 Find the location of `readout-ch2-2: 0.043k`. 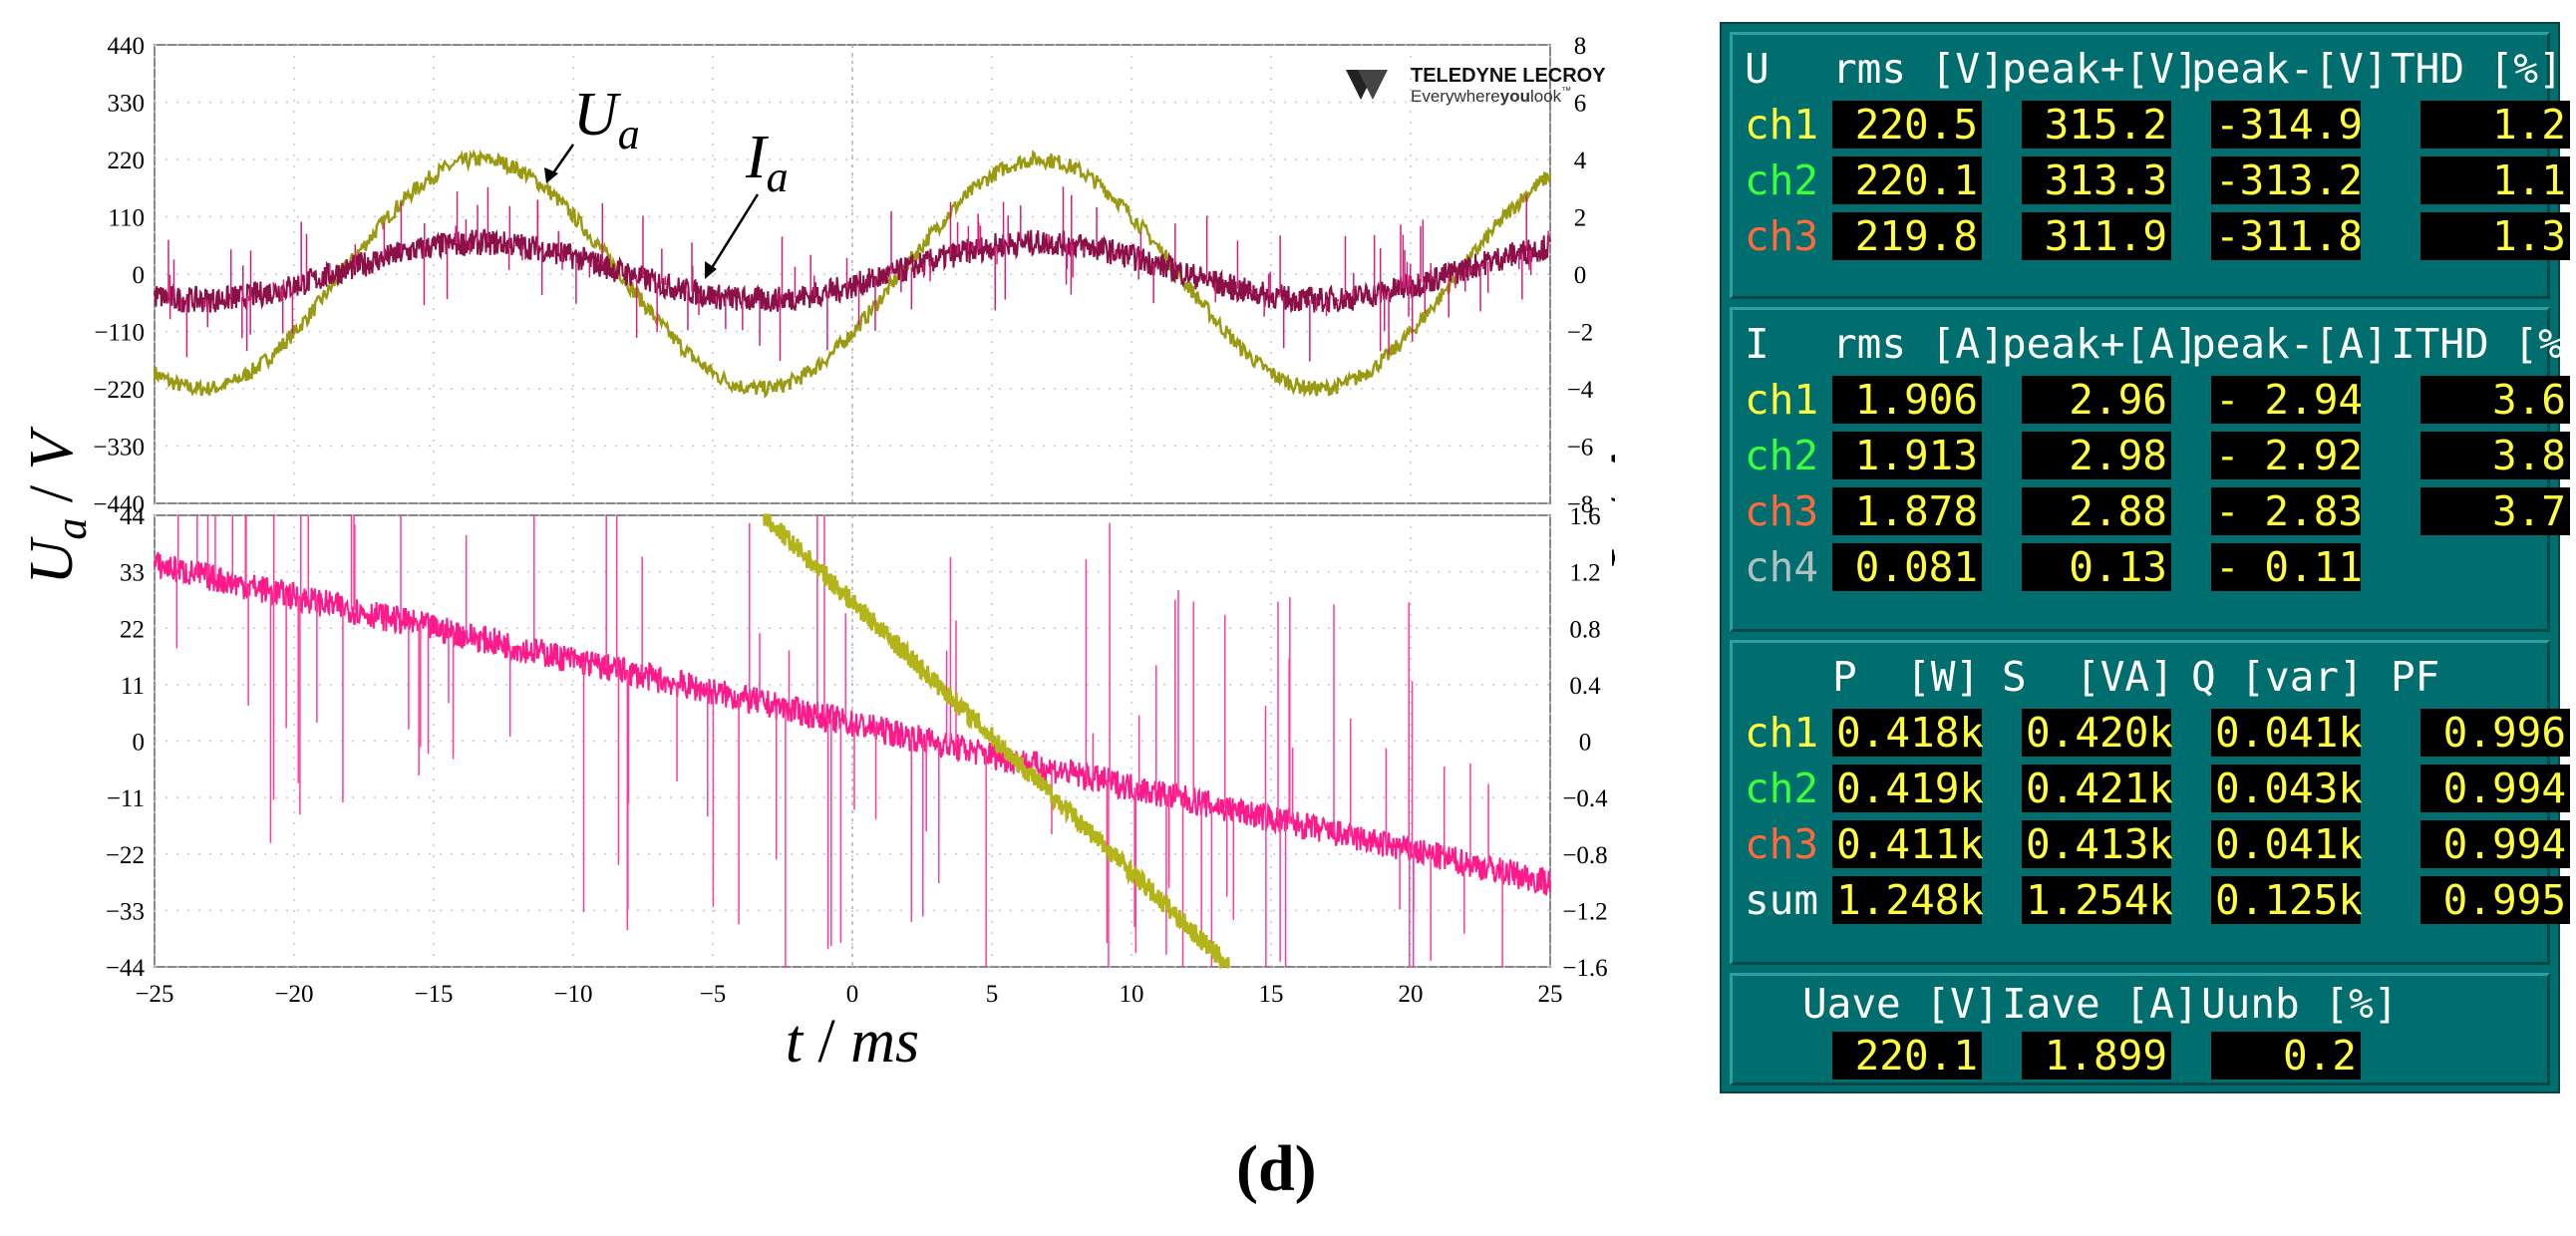

readout-ch2-2: 0.043k is located at coordinates (2287, 789).